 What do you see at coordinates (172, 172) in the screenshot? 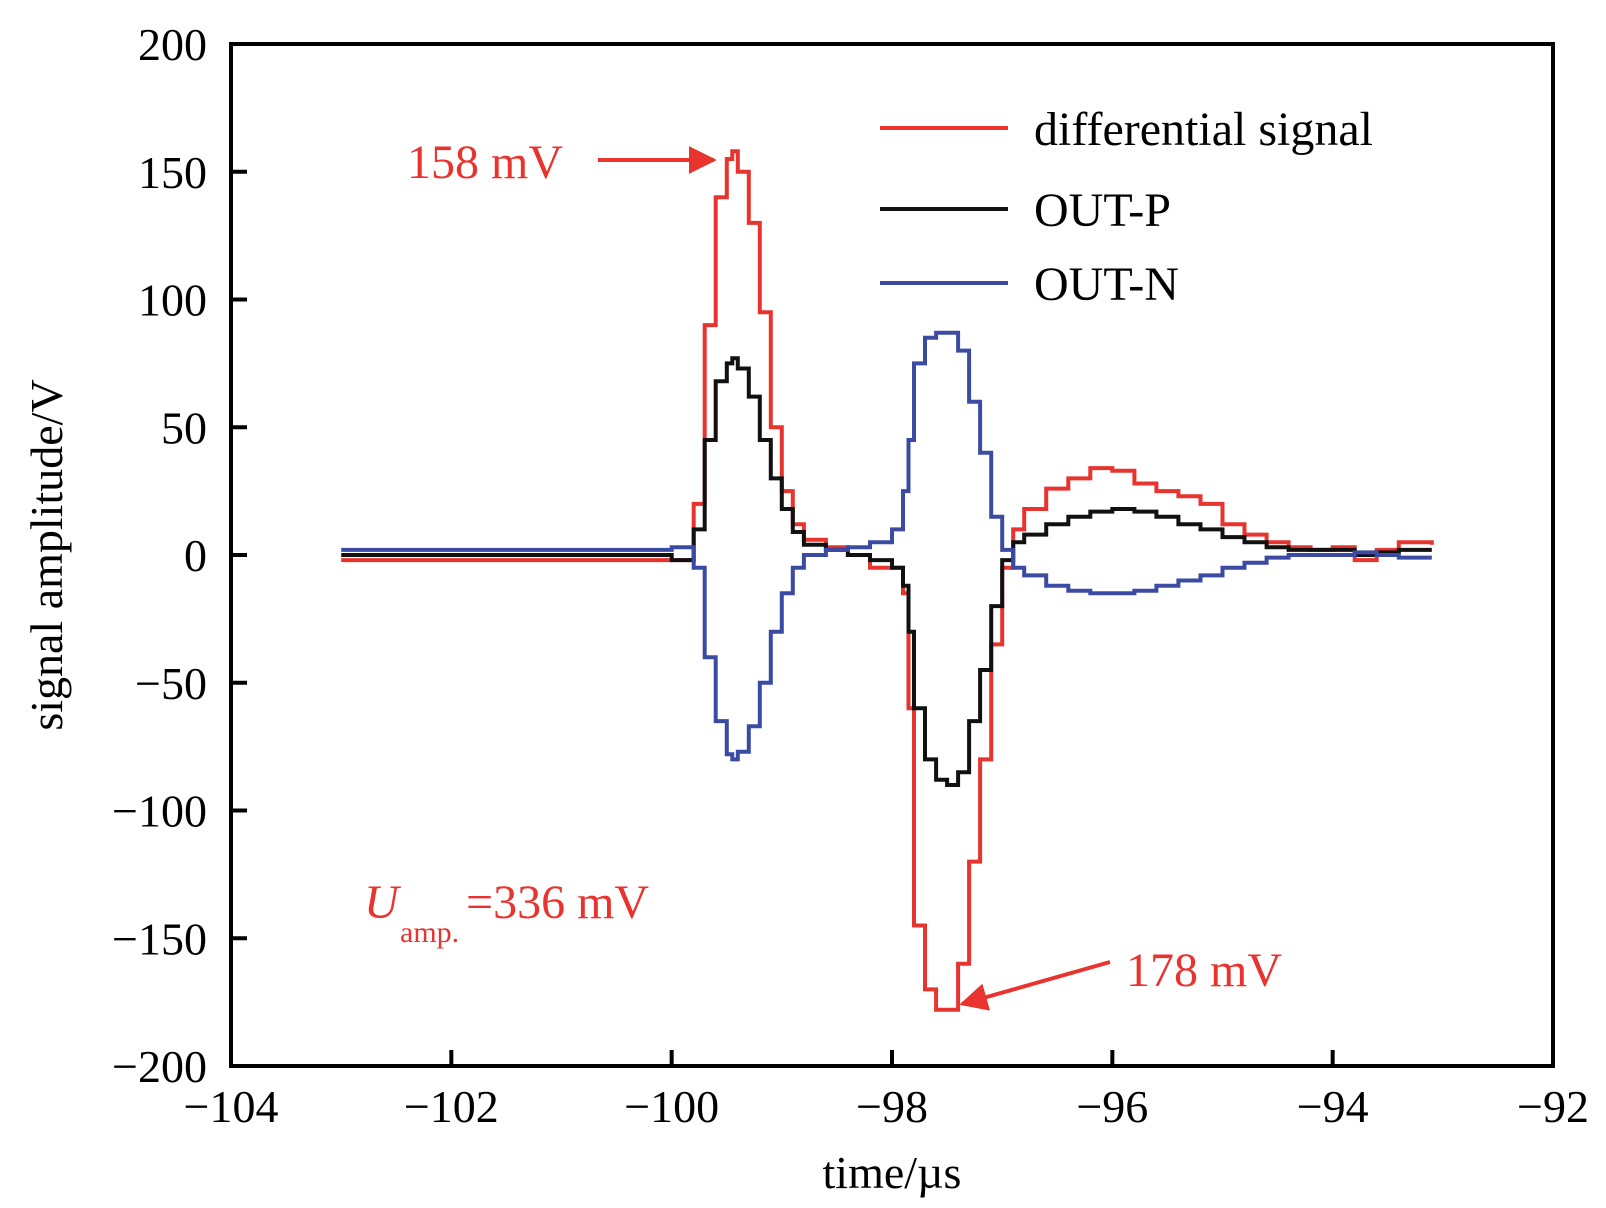
I see `y-tick-label: 150` at bounding box center [172, 172].